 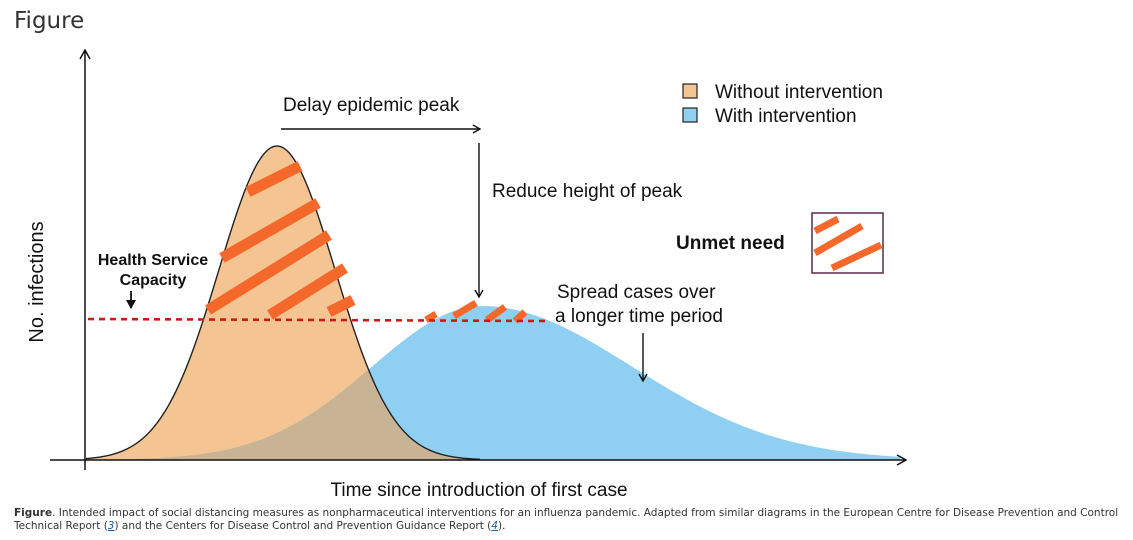 What do you see at coordinates (690, 115) in the screenshot?
I see `legend-swatch-with` at bounding box center [690, 115].